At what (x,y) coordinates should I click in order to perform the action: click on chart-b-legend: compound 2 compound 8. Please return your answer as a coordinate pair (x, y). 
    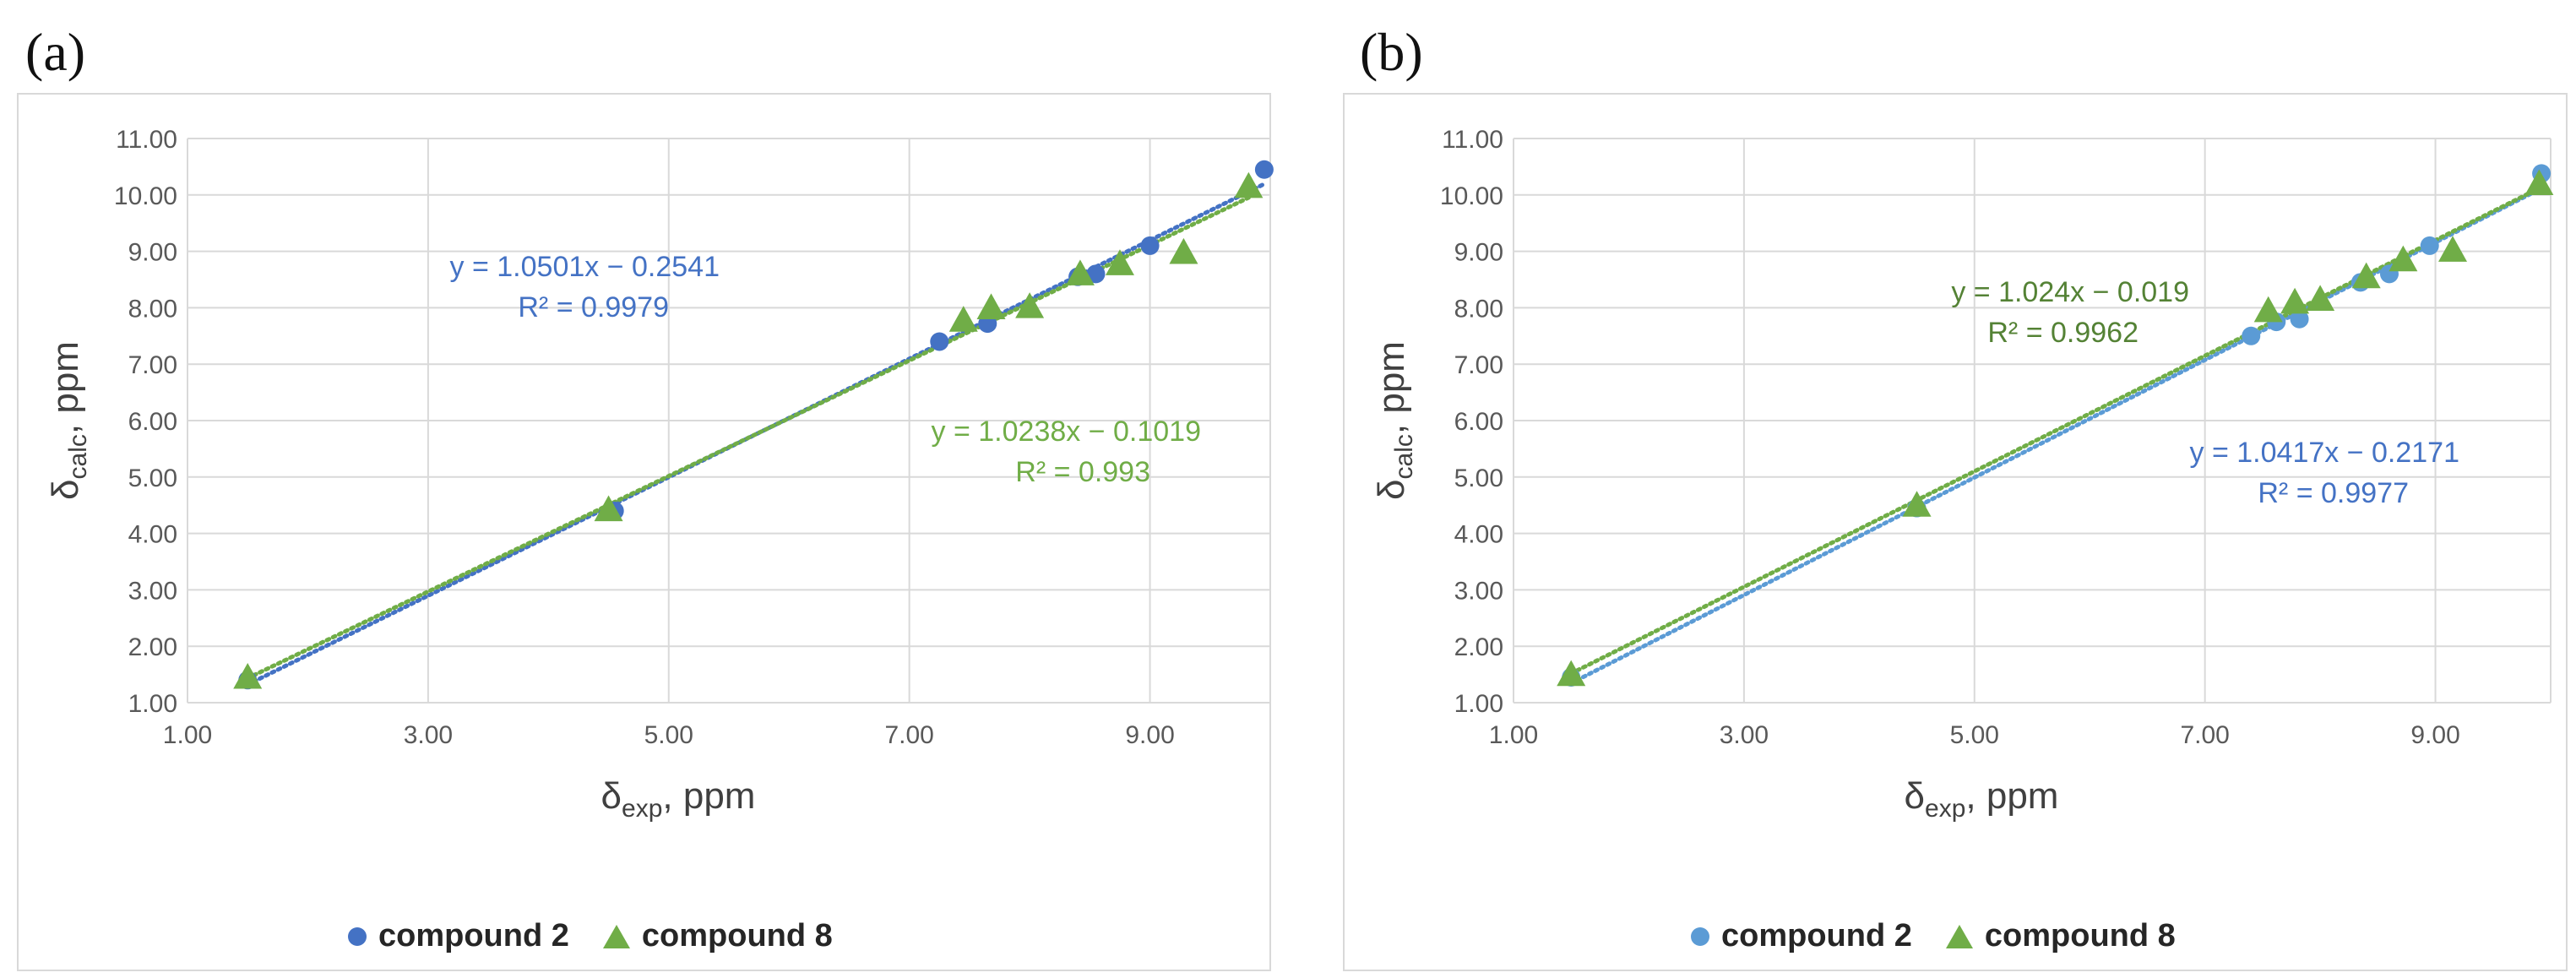
    Looking at the image, I should click on (1933, 936).